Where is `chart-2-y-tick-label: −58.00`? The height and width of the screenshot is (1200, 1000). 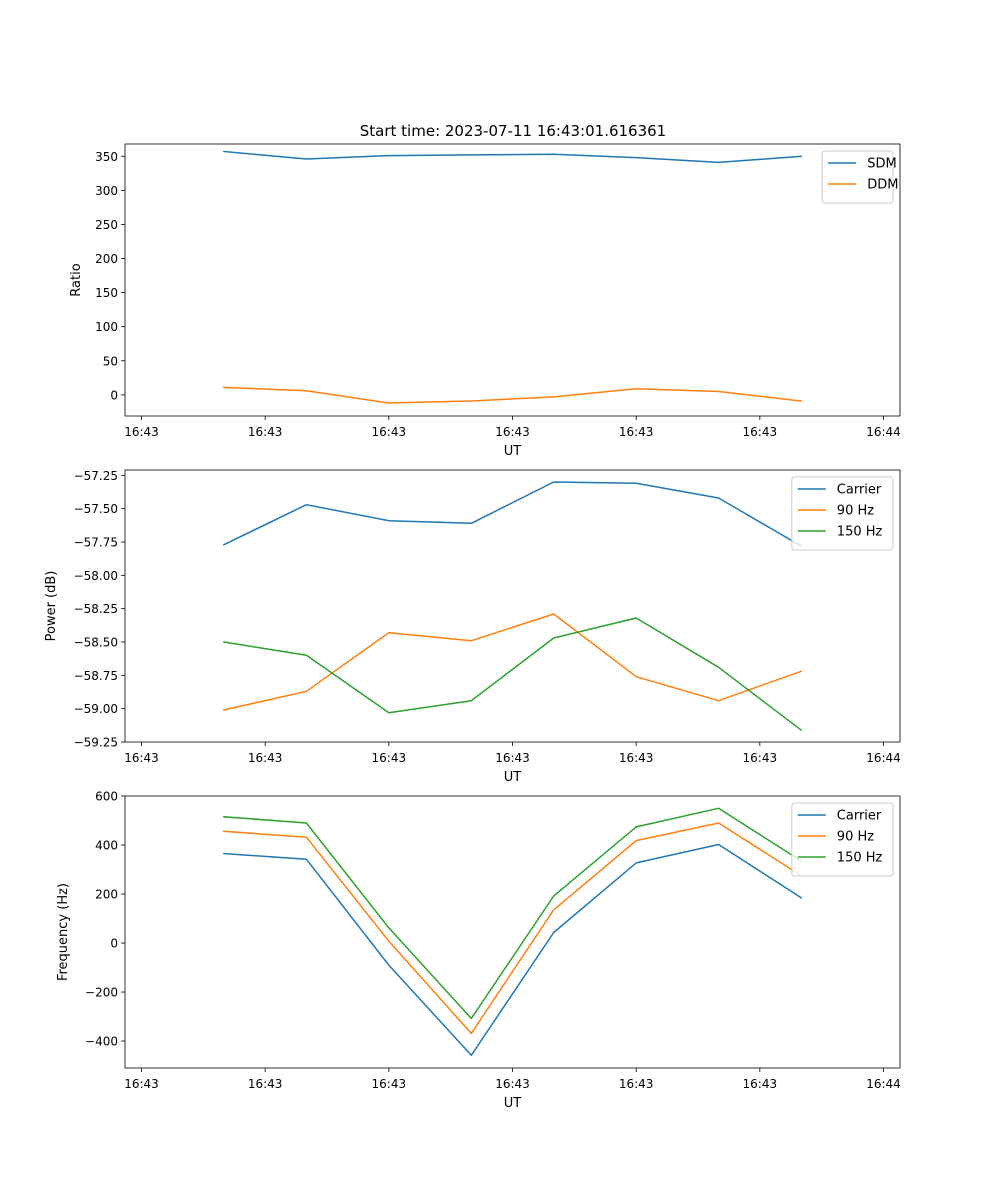
chart-2-y-tick-label: −58.00 is located at coordinates (96, 576).